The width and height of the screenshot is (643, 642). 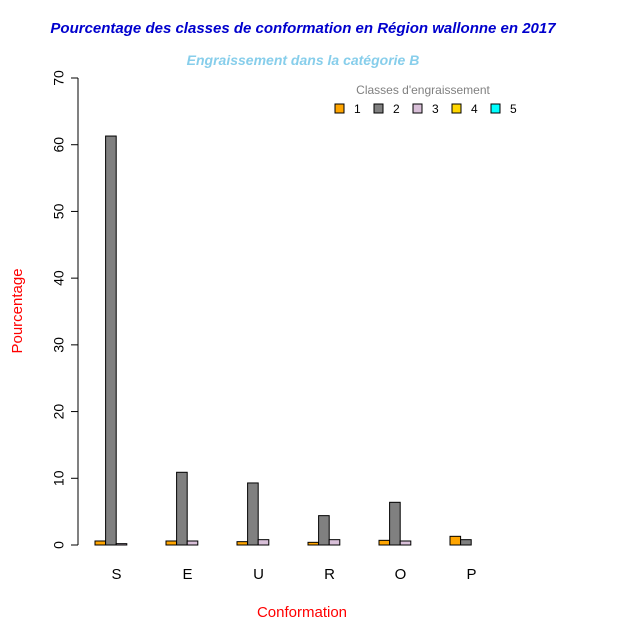 I want to click on y-axis-title: Pourcentage, so click(x=17, y=310).